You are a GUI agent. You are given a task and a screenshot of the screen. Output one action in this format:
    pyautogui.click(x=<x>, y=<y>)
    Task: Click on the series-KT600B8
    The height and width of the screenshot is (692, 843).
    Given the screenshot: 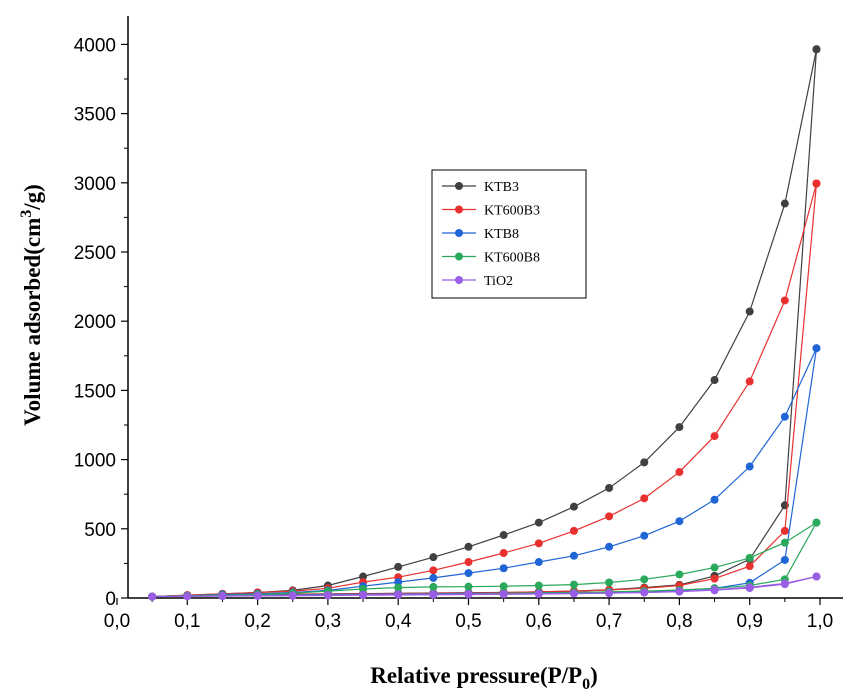 What is the action you would take?
    pyautogui.click(x=484, y=559)
    